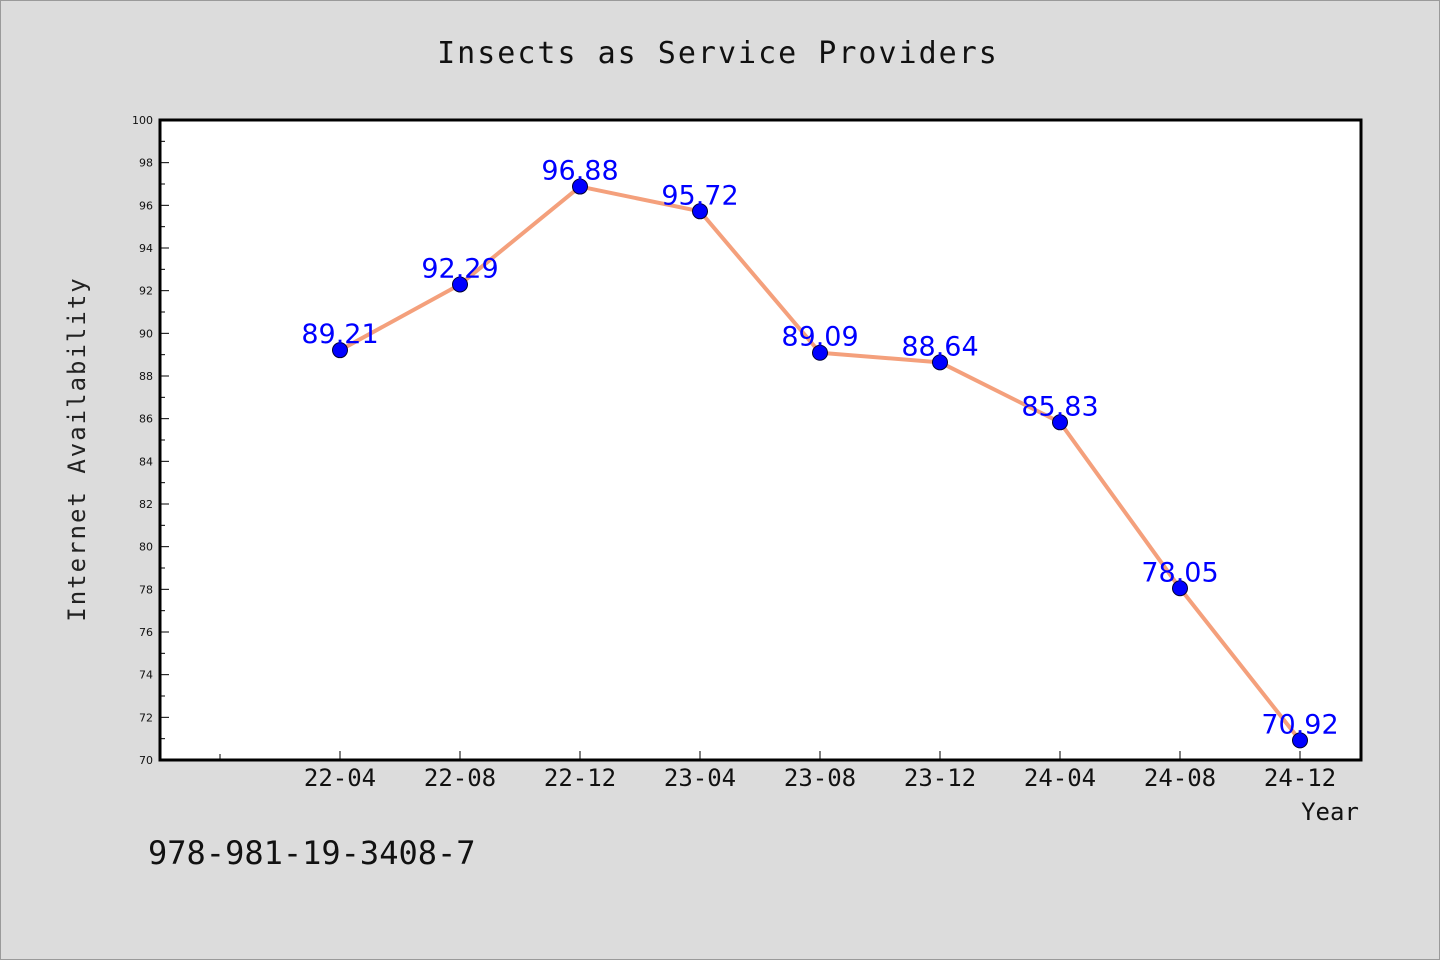  I want to click on y-tick-label: 70, so click(146, 760).